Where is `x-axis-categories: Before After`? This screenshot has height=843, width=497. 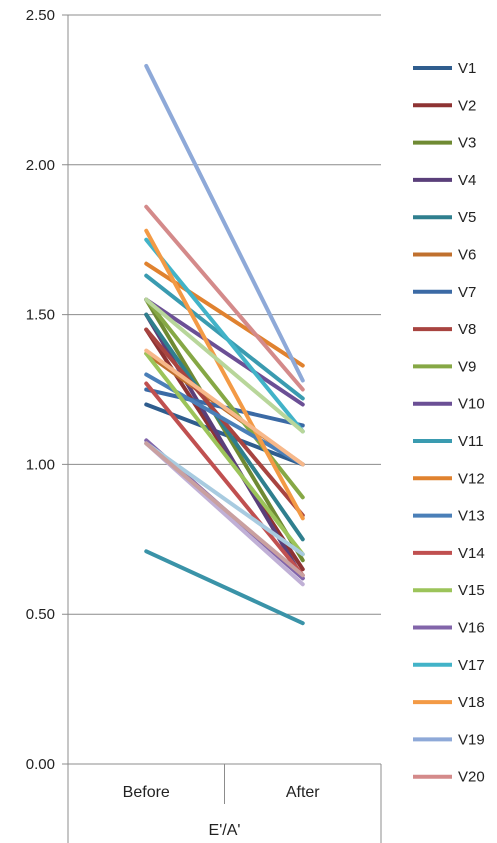 x-axis-categories: Before After is located at coordinates (222, 792).